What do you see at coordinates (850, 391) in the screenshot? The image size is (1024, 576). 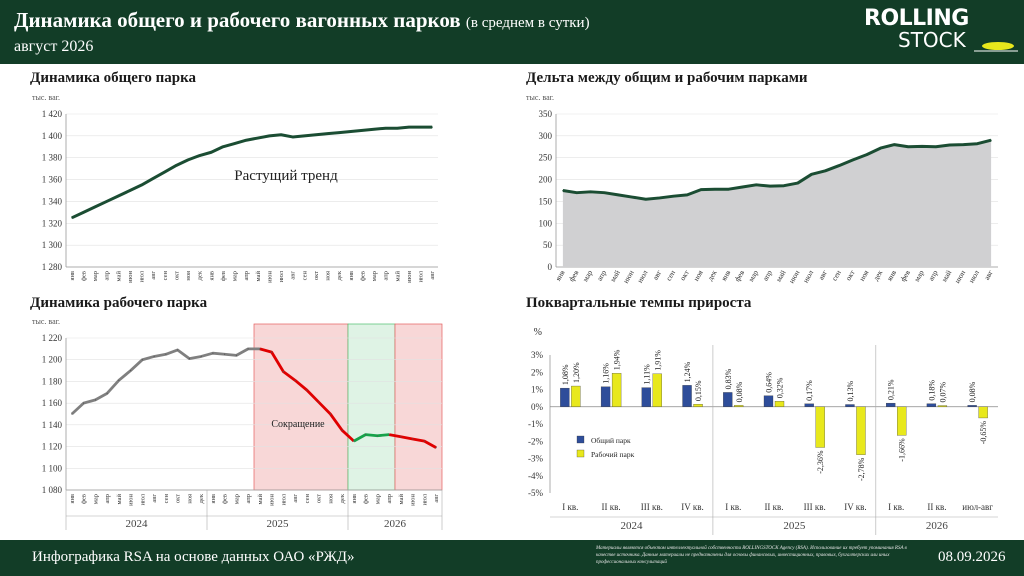 I see `c4-data-label: 0,13%` at bounding box center [850, 391].